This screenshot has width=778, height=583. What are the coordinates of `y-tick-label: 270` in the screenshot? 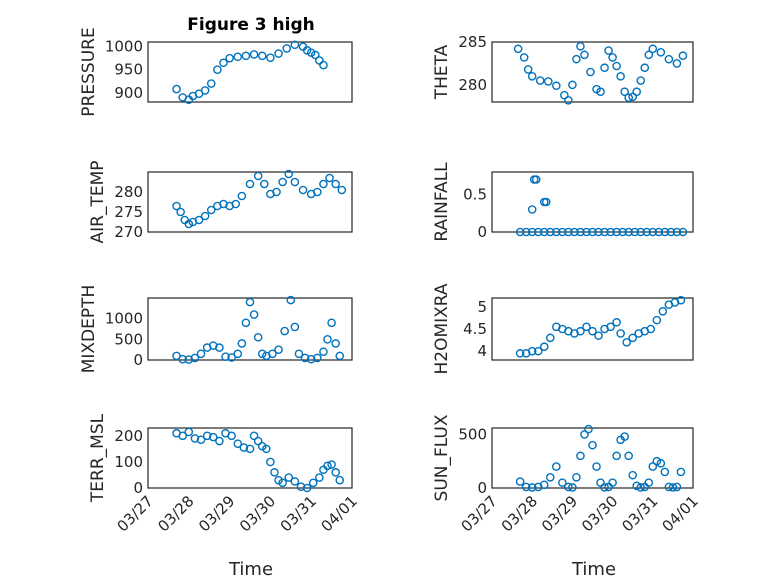 It's located at (128, 232).